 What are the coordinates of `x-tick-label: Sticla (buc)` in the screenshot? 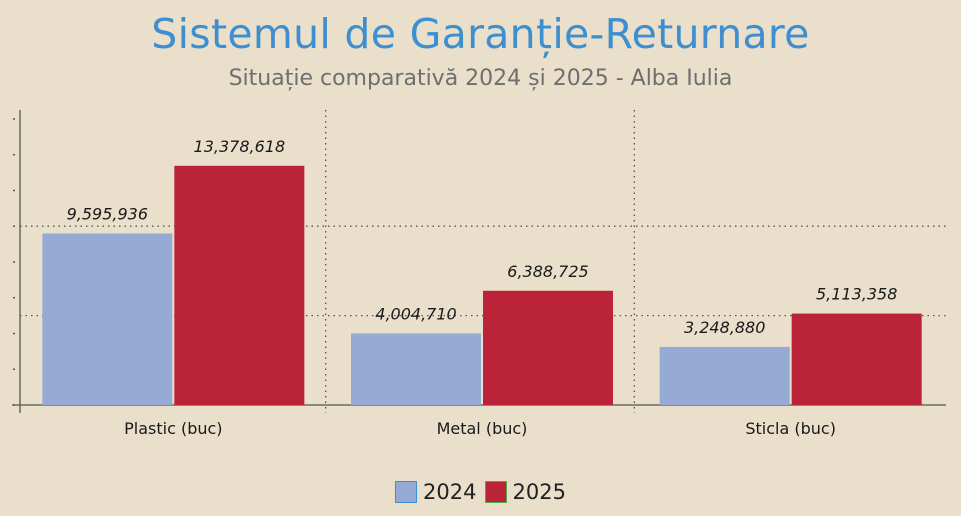 It's located at (790, 428).